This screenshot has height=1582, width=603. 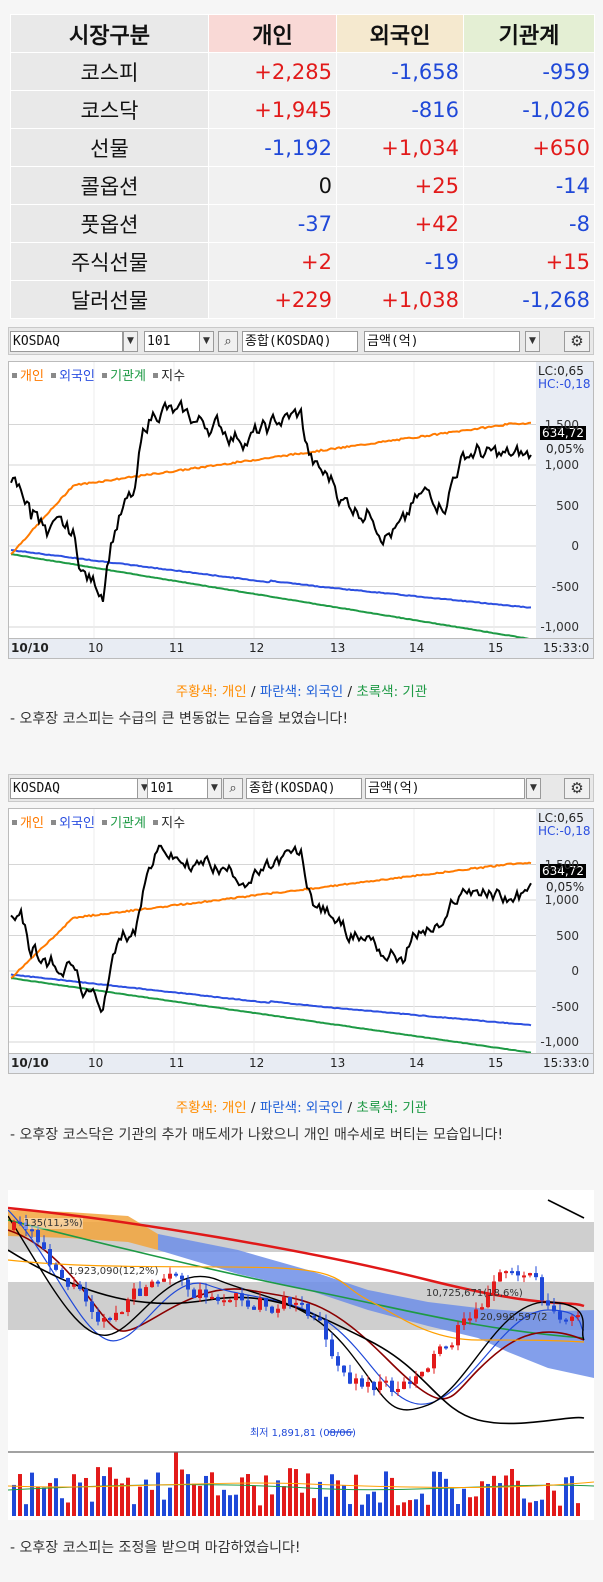 What do you see at coordinates (96, 1063) in the screenshot?
I see `x-tick-label: 10` at bounding box center [96, 1063].